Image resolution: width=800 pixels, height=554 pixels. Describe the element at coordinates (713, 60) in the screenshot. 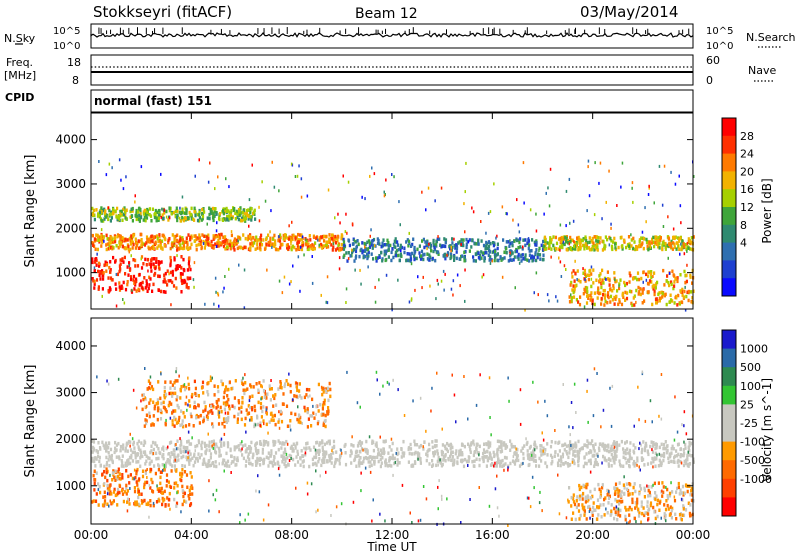

I see `nave-right-top-tick: 60` at that location.